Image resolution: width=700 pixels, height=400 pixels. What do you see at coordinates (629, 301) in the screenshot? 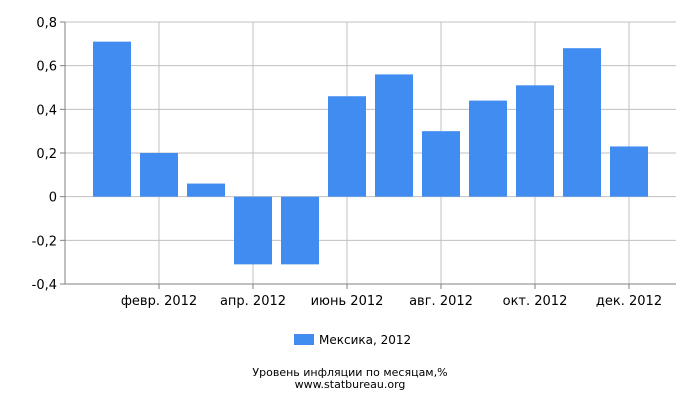
I see `x-tick-label: дек. 2012` at bounding box center [629, 301].